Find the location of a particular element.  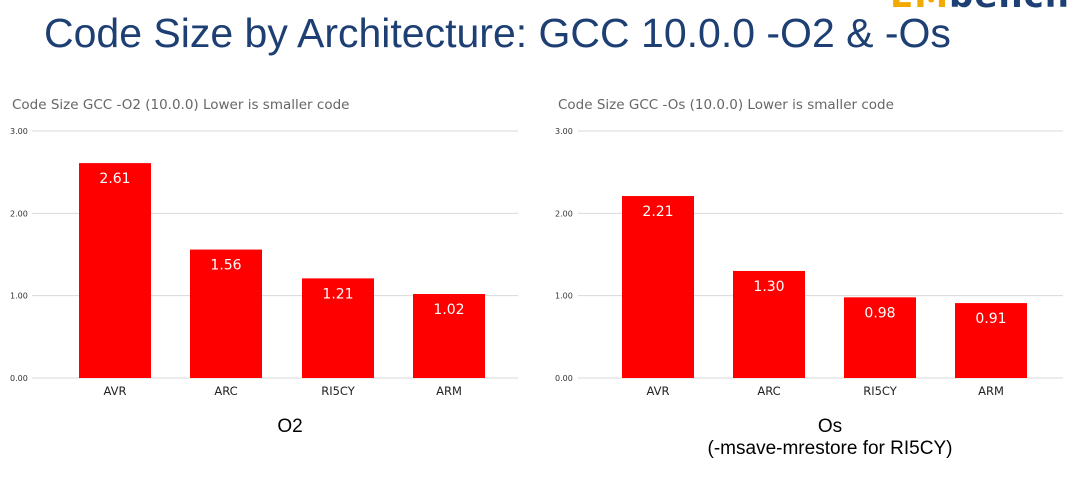

caption-line: O2 is located at coordinates (290, 426).